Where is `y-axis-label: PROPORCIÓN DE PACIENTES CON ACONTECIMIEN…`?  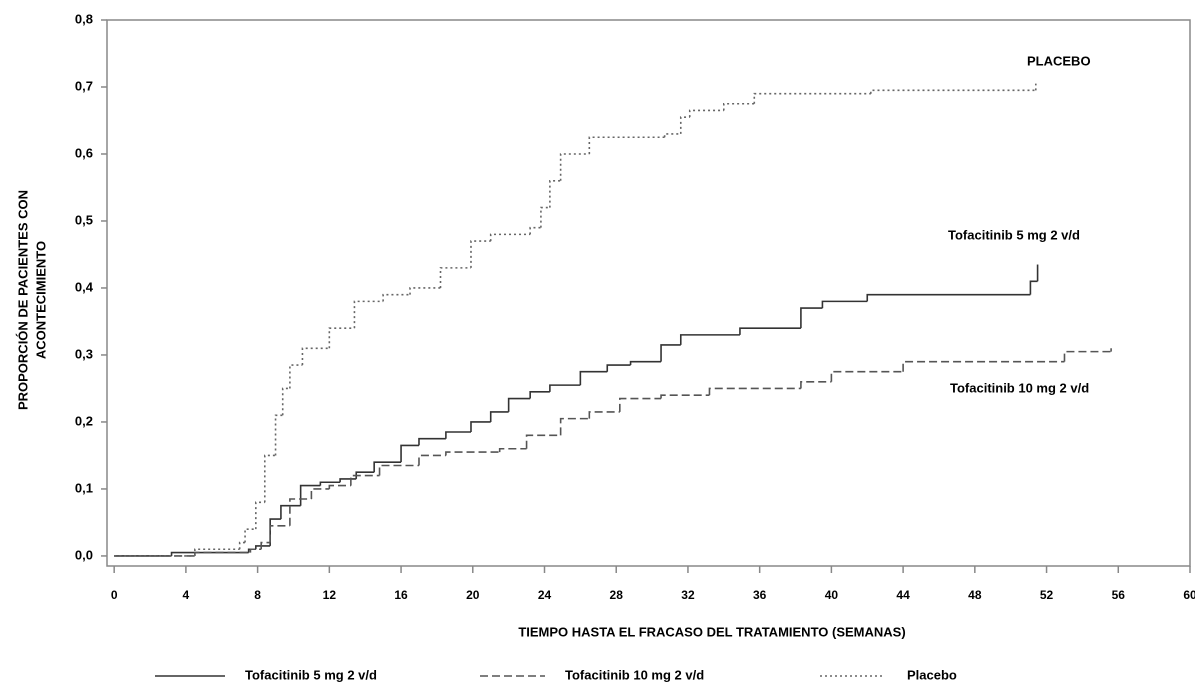 y-axis-label: PROPORCIÓN DE PACIENTES CON ACONTECIMIEN… is located at coordinates (31, 300).